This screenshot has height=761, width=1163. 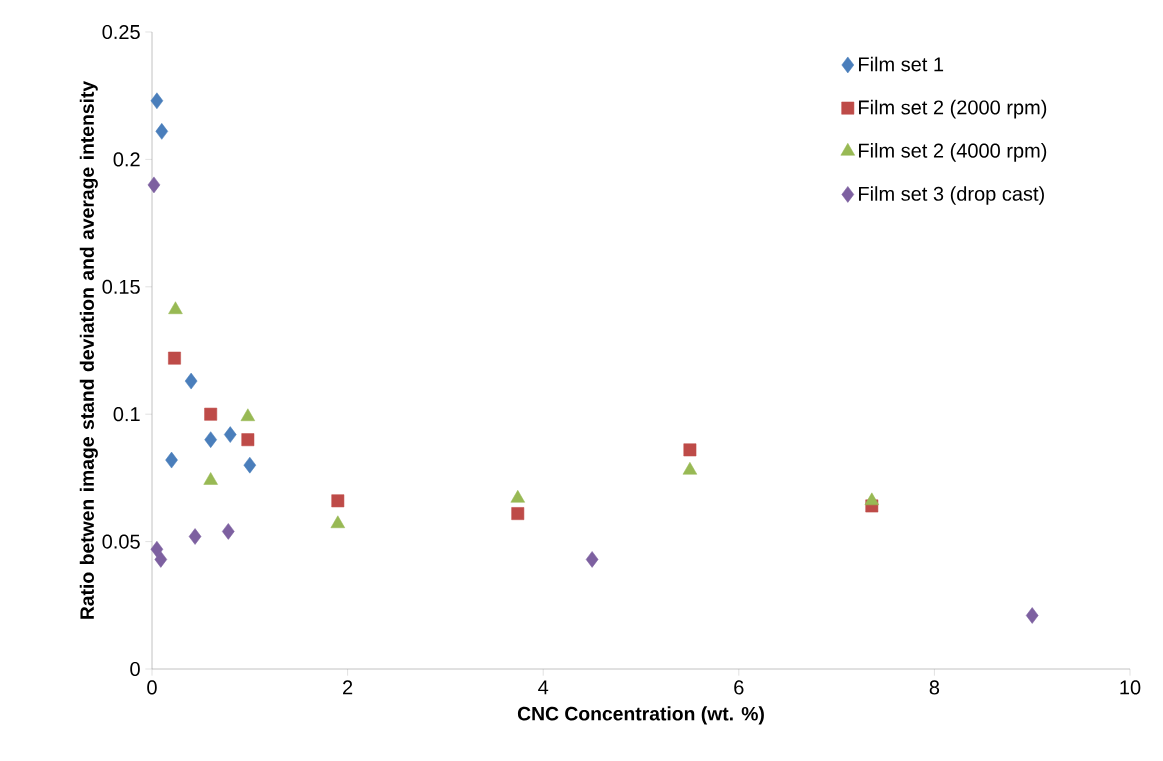 I want to click on x-tick-label: 4, so click(x=543, y=687).